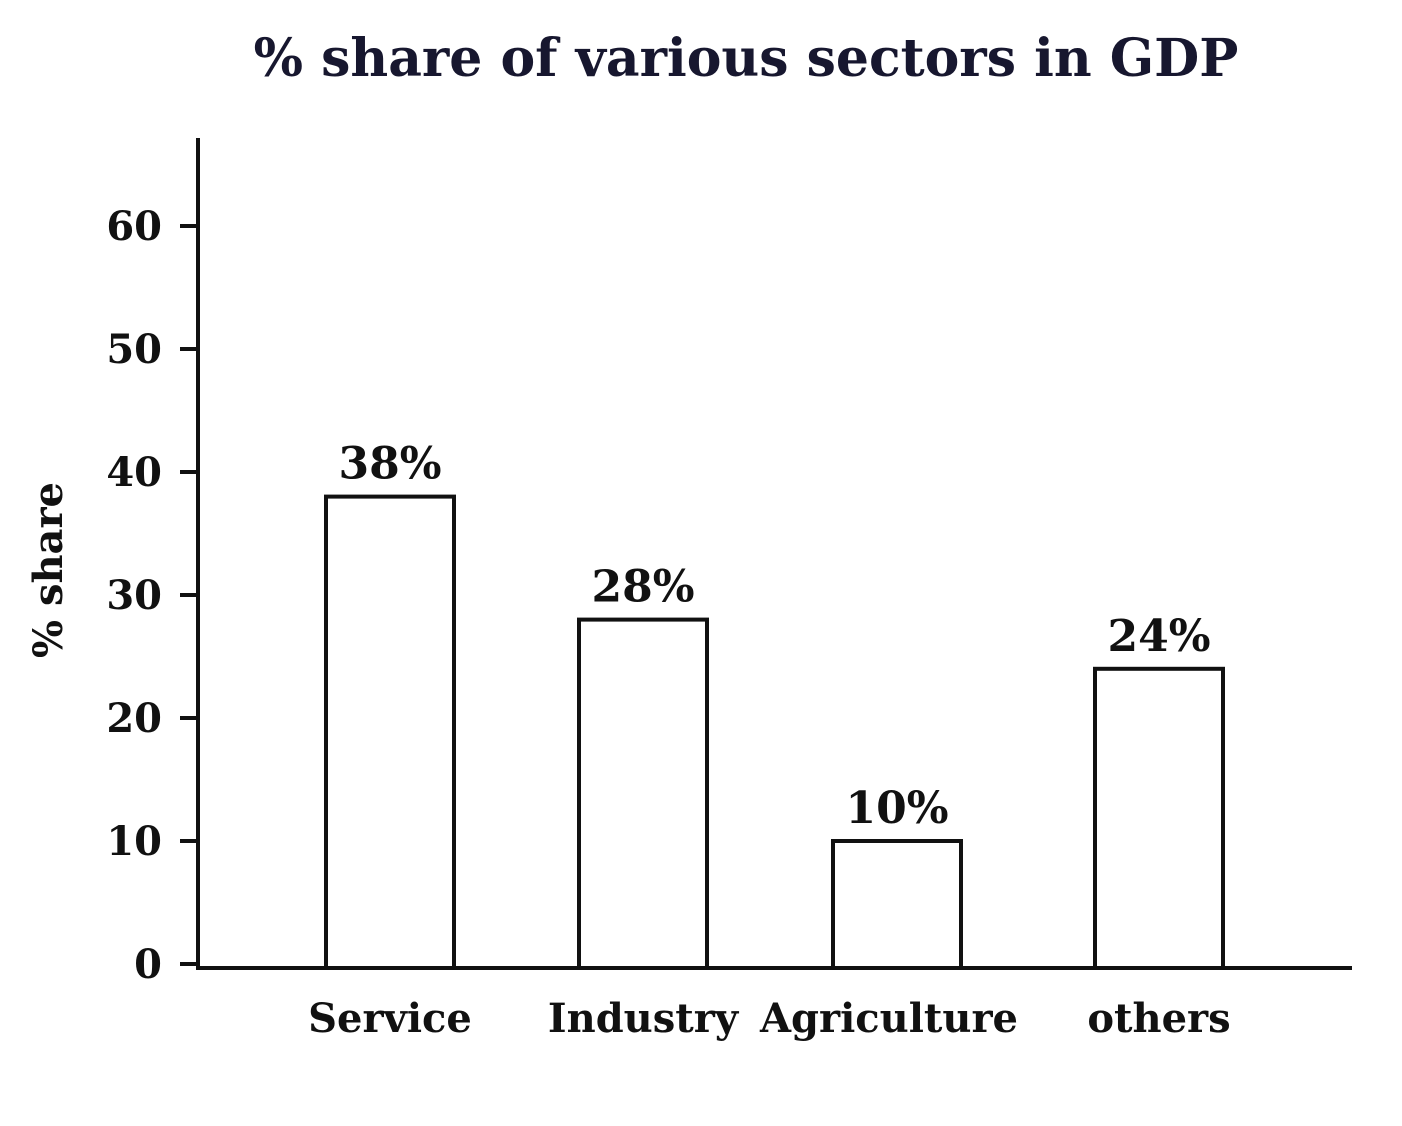 This screenshot has width=1402, height=1126. What do you see at coordinates (134, 349) in the screenshot?
I see `y-tick-label: 50` at bounding box center [134, 349].